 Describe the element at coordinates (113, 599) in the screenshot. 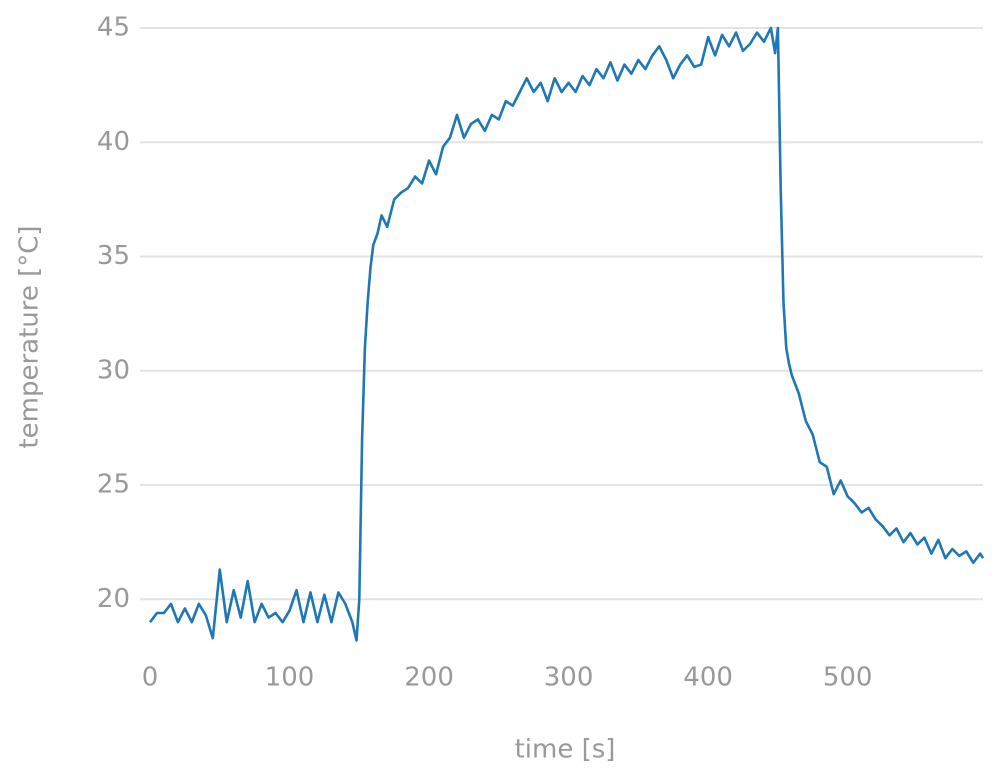

I see `y-tick-label: 20` at that location.